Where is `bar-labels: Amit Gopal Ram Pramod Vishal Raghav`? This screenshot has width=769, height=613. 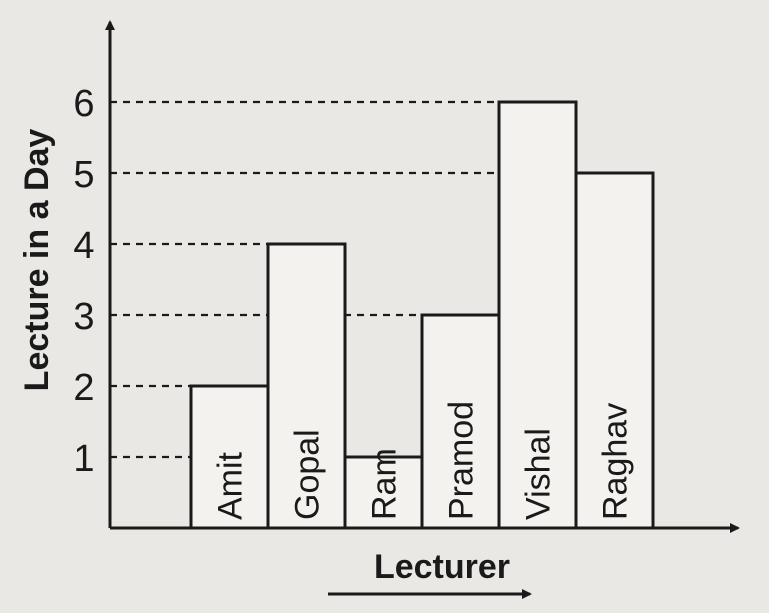 bar-labels: Amit Gopal Ram Pramod Vishal Raghav is located at coordinates (423, 460).